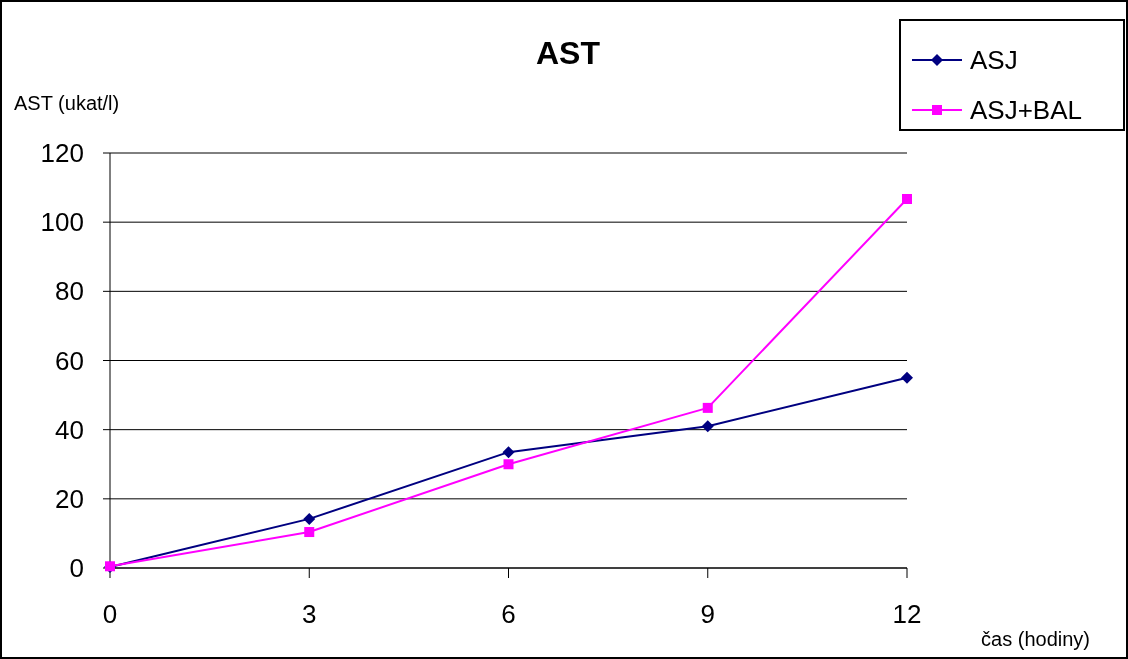 The image size is (1128, 659). What do you see at coordinates (1026, 110) in the screenshot?
I see `legend-label: ASJ+BAL` at bounding box center [1026, 110].